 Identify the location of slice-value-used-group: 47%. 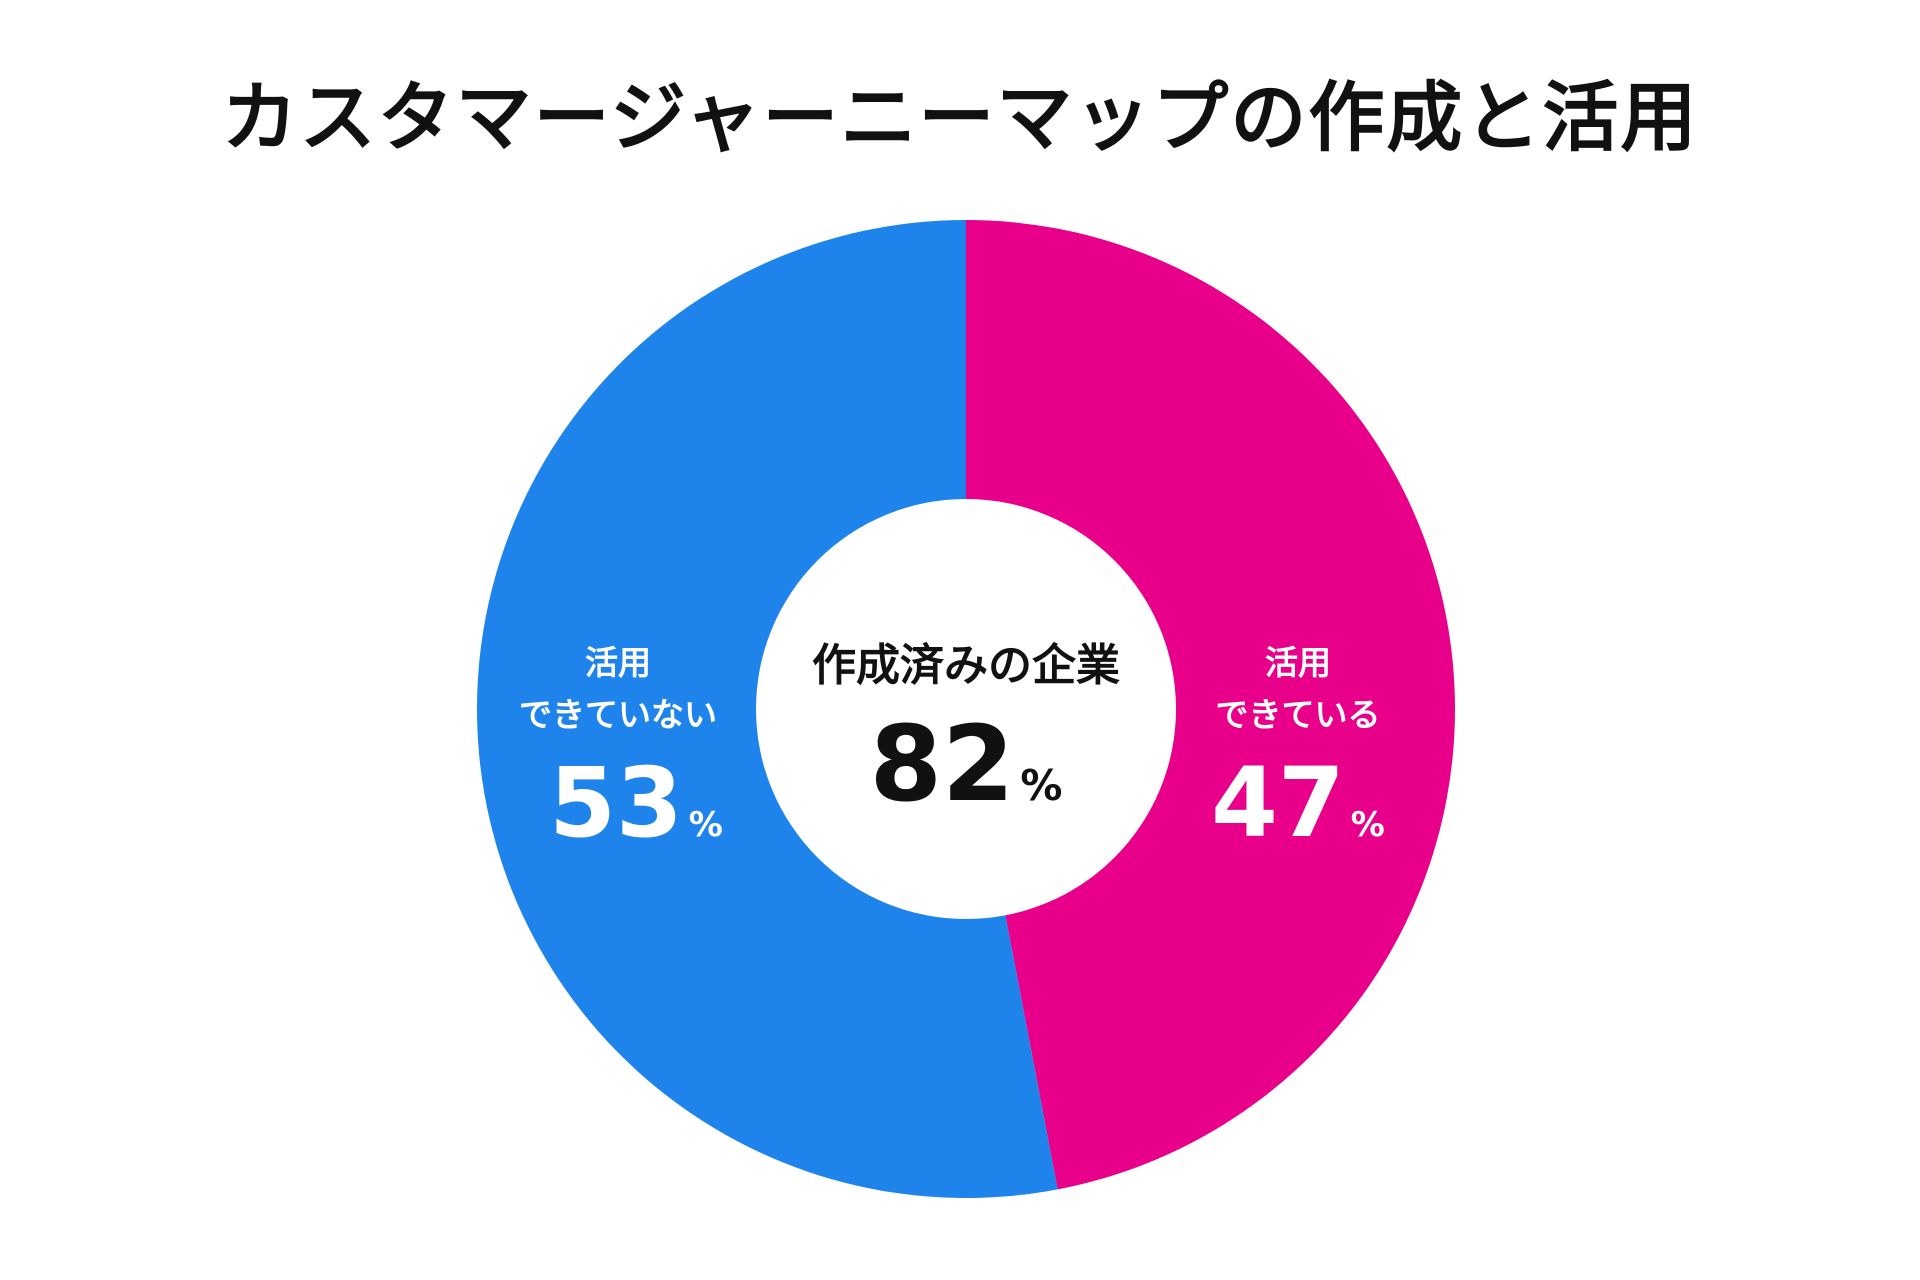
(1298, 803).